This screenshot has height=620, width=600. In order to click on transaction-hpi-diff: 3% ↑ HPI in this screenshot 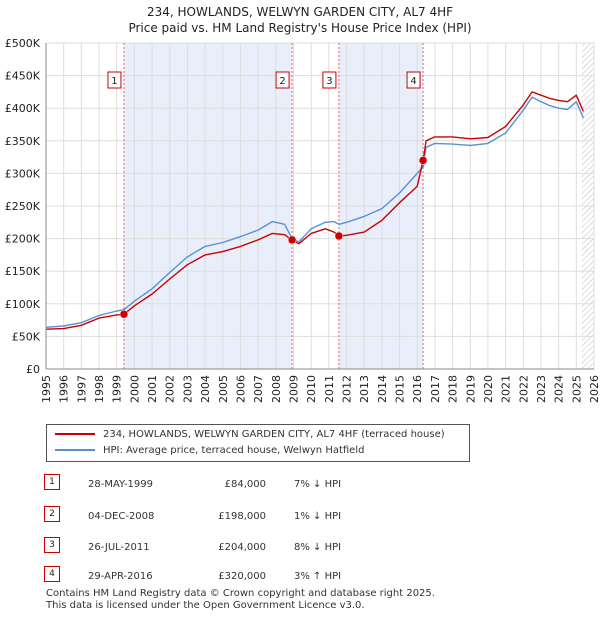, I will do `click(318, 576)`.